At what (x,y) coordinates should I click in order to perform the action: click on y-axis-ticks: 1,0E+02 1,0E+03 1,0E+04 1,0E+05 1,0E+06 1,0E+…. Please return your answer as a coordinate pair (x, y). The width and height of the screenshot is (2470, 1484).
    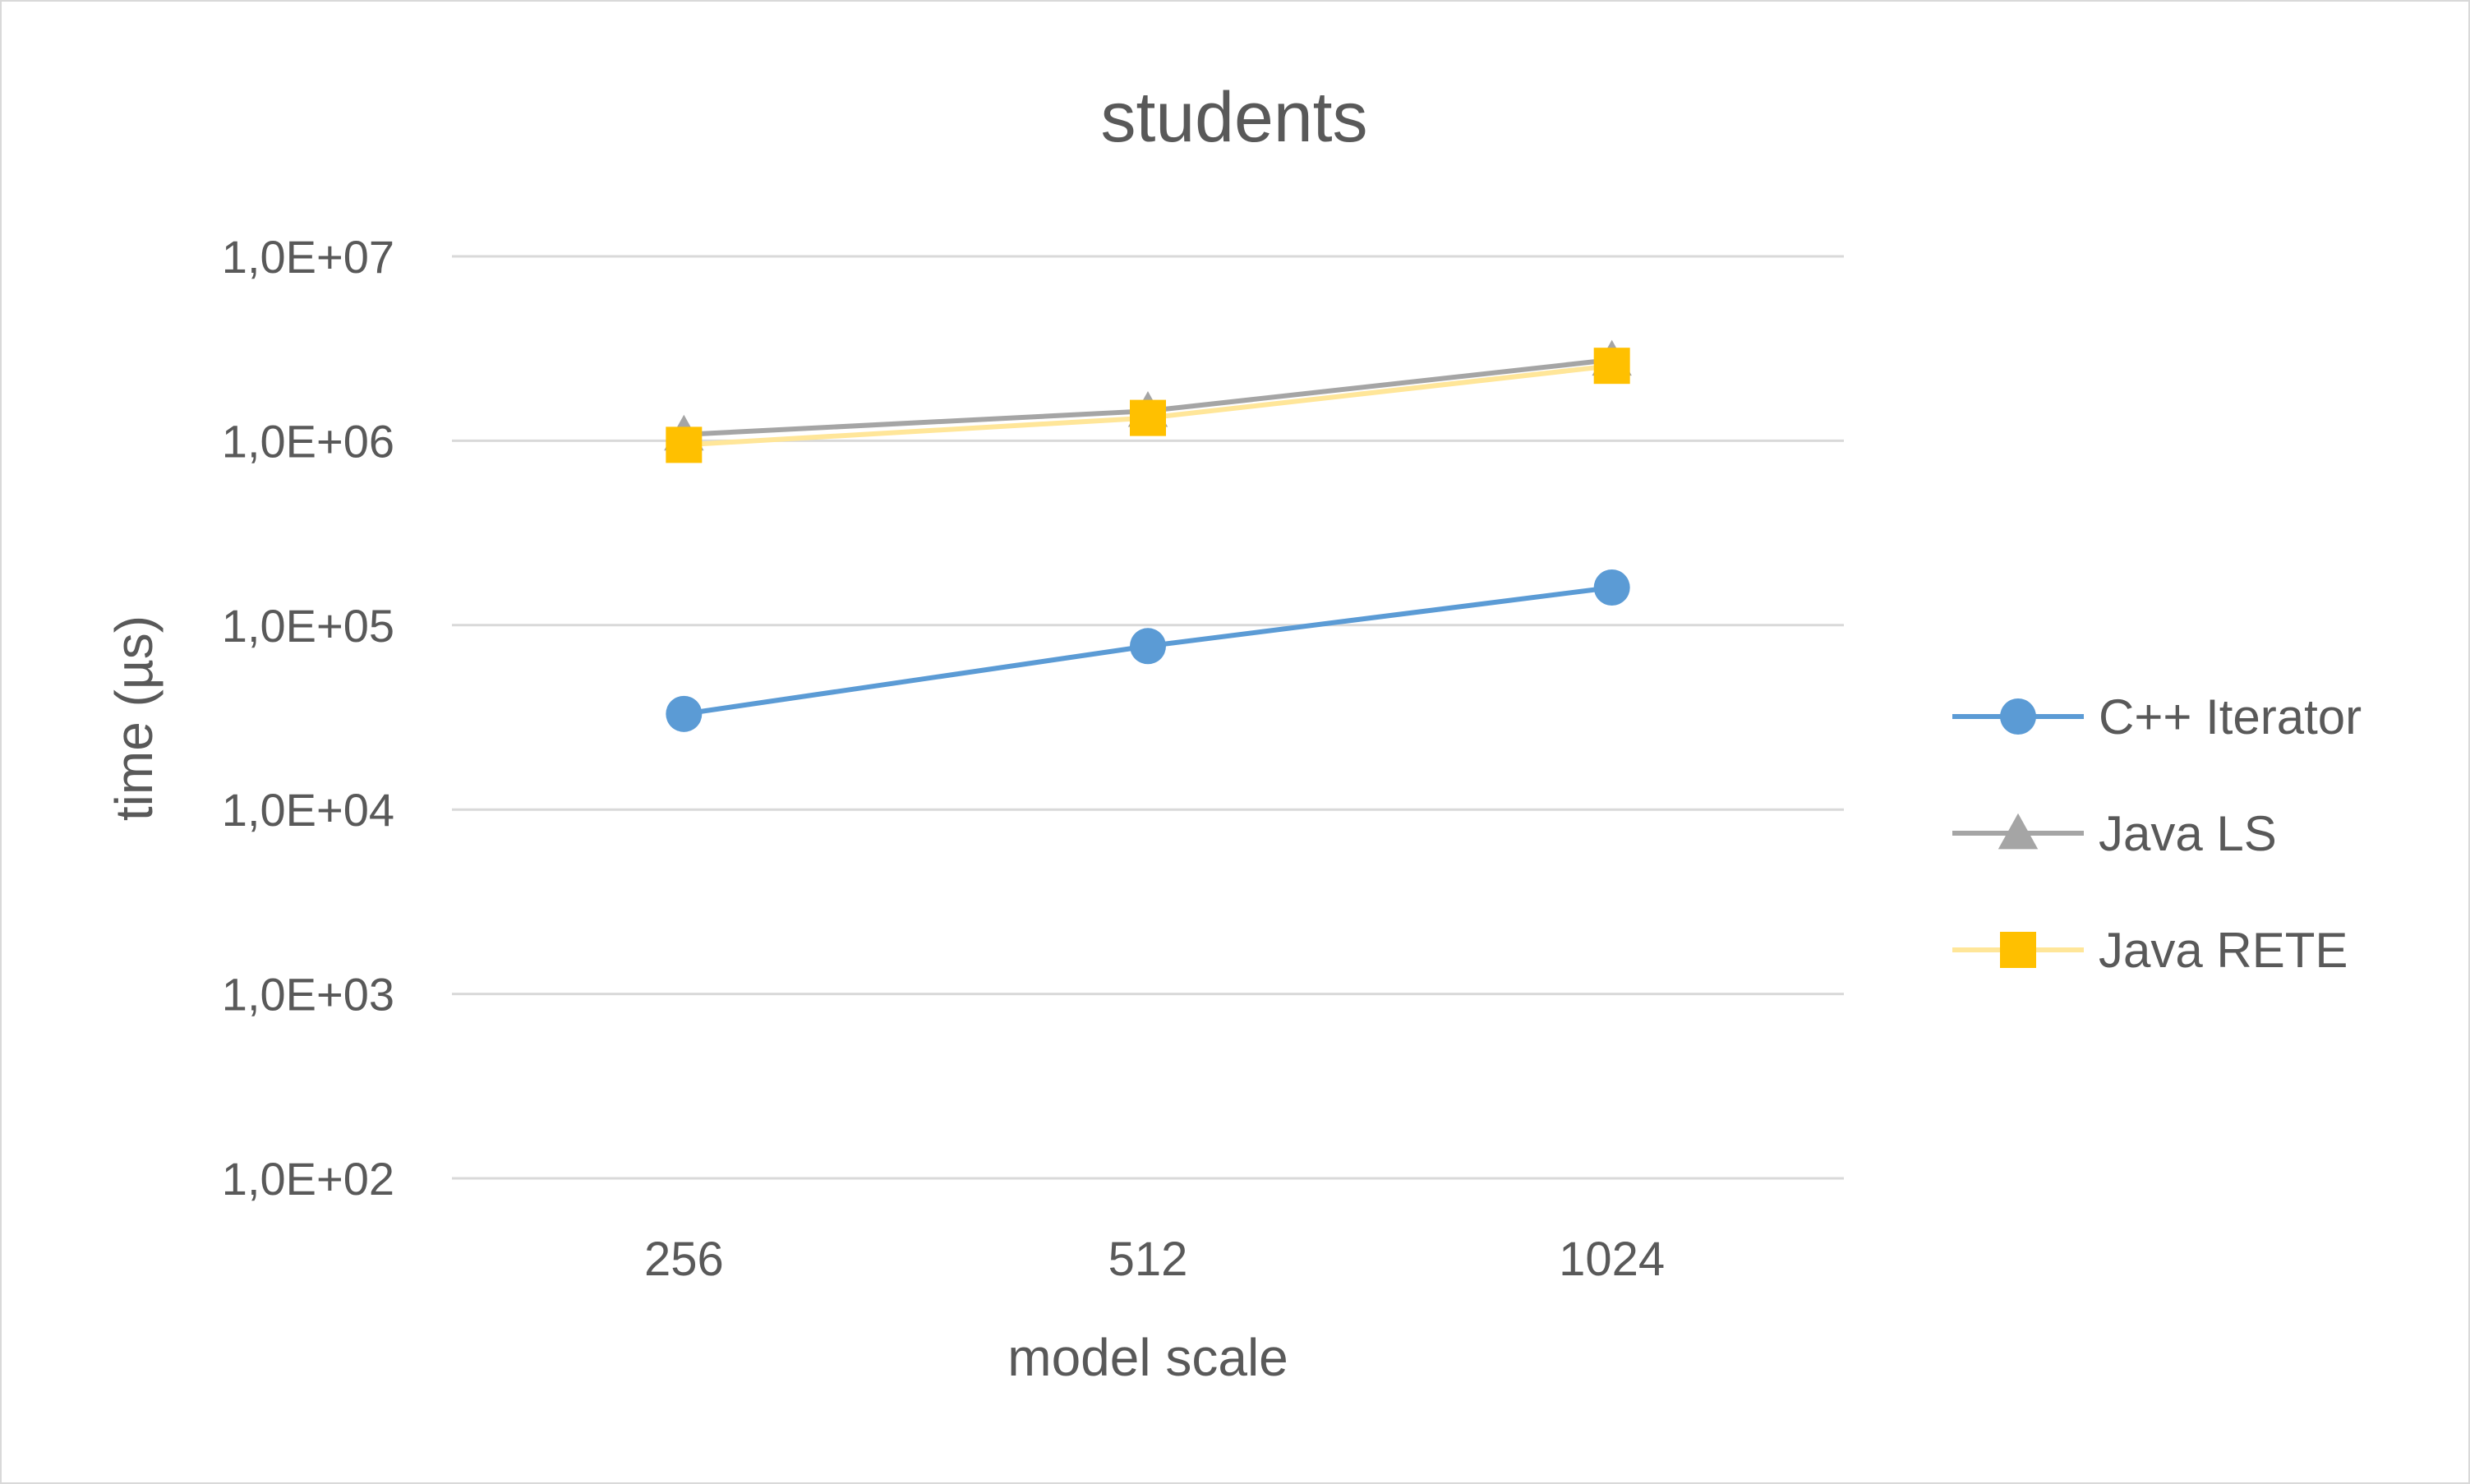
    Looking at the image, I should click on (308, 718).